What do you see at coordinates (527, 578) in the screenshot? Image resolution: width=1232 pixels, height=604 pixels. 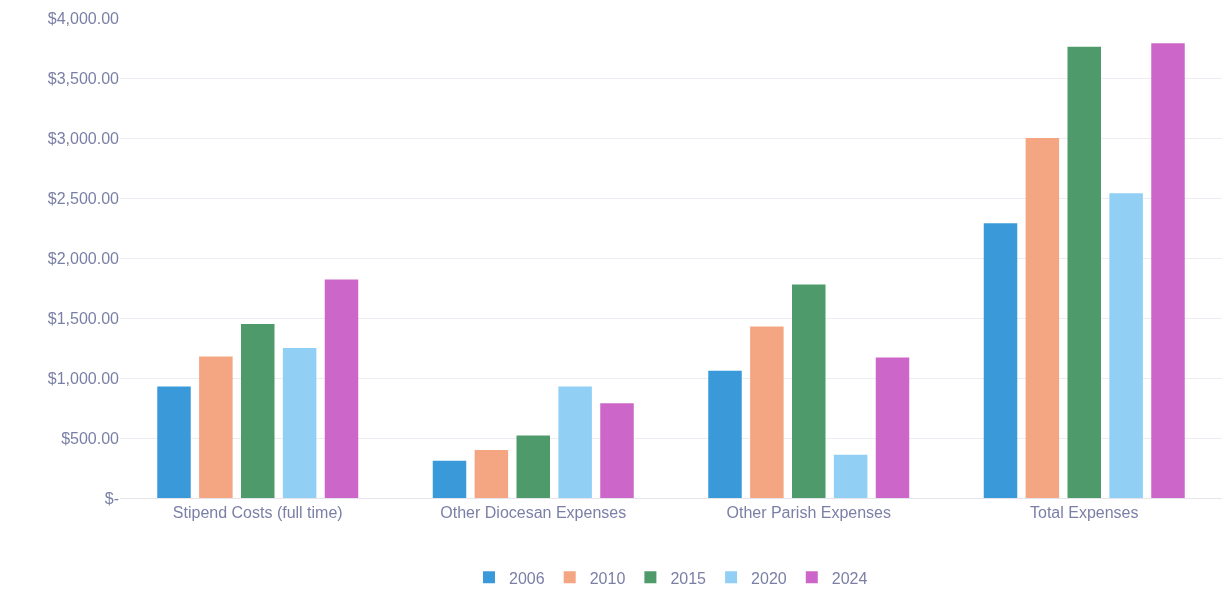 I see `legend-label: 2006` at bounding box center [527, 578].